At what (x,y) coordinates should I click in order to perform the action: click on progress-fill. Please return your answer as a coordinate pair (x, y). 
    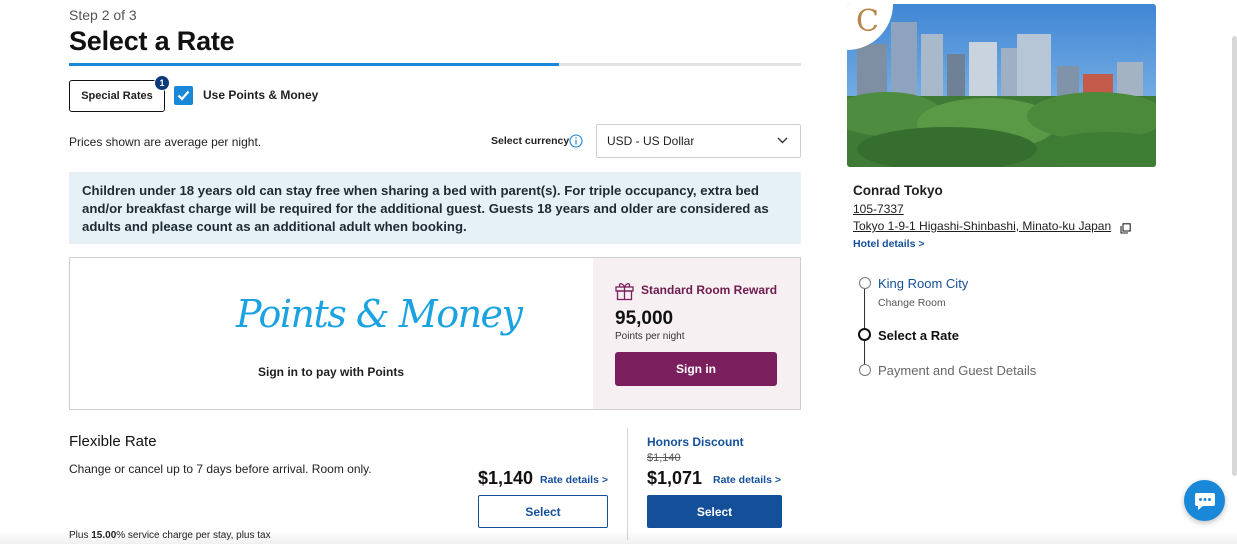
    Looking at the image, I should click on (314, 64).